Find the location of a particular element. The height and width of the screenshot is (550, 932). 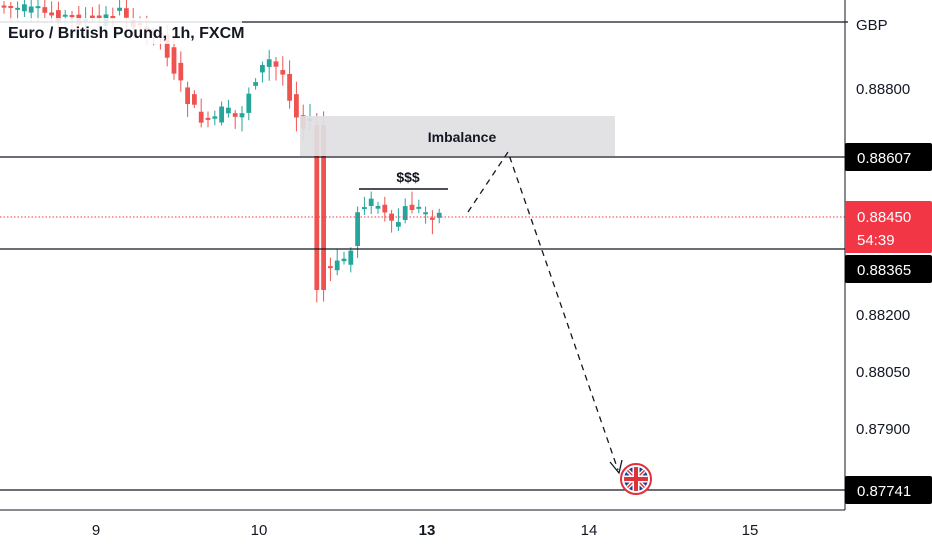

svg-text: 0.88607 is located at coordinates (884, 158).